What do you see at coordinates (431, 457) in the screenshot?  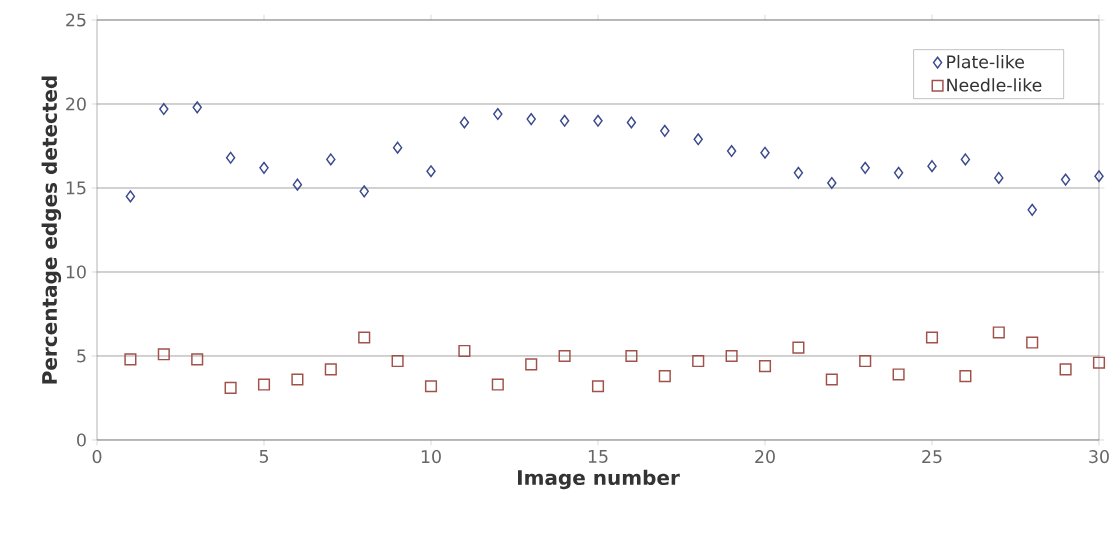 I see `x-tick-label: 10` at bounding box center [431, 457].